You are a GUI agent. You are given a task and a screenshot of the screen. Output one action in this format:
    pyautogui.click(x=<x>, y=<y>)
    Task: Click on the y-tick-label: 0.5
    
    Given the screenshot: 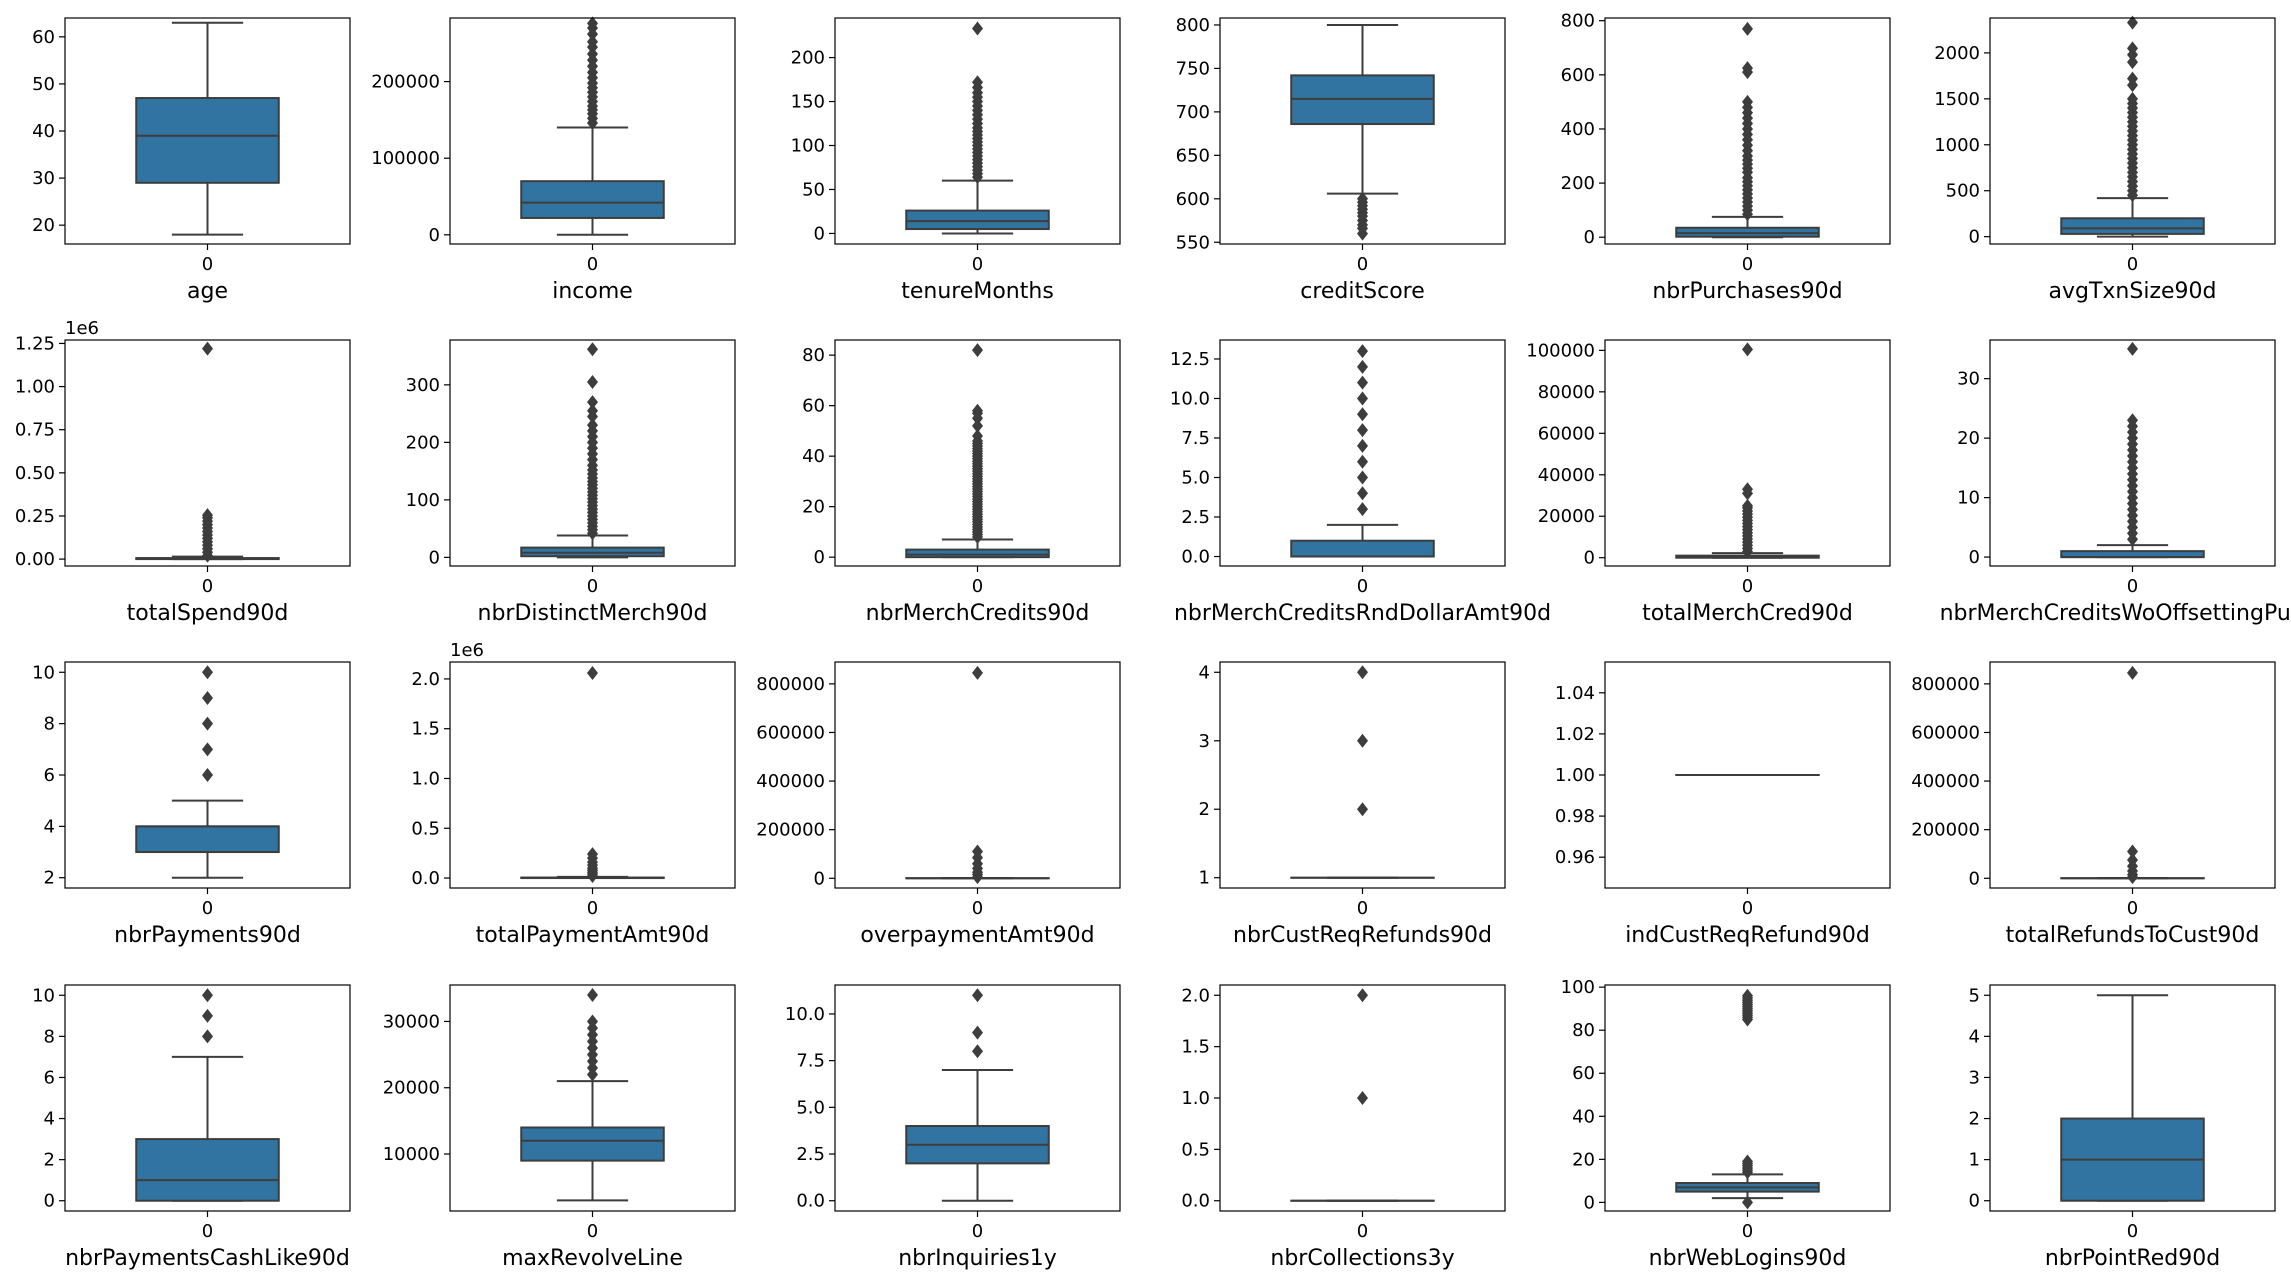 What is the action you would take?
    pyautogui.click(x=425, y=828)
    